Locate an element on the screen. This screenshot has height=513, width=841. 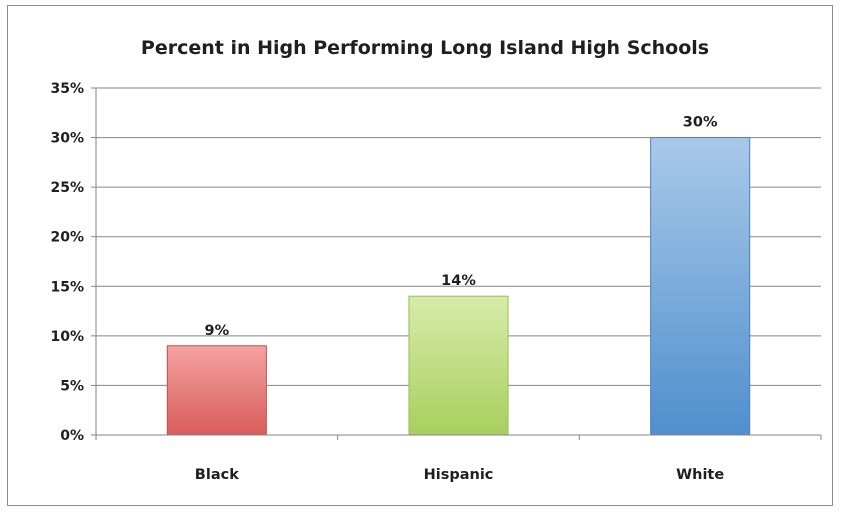
data-label-white: 30% is located at coordinates (700, 123).